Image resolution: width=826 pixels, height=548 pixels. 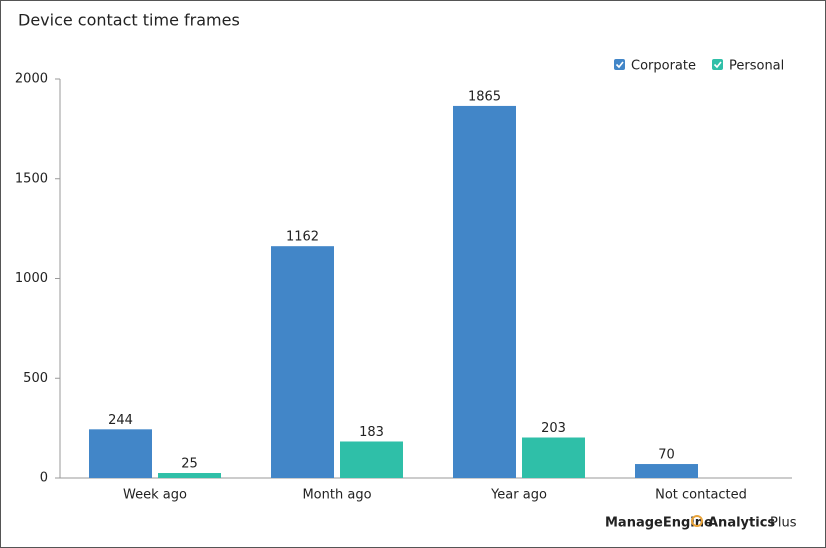 I want to click on x-tick-label: Month ago, so click(x=336, y=495).